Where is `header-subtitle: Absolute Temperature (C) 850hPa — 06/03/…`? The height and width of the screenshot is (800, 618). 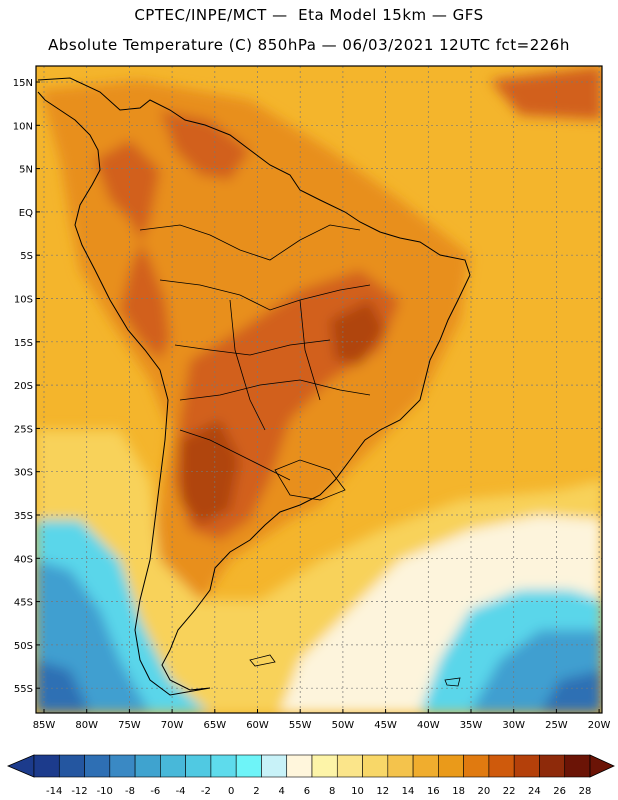 header-subtitle: Absolute Temperature (C) 850hPa — 06/03/… is located at coordinates (309, 45).